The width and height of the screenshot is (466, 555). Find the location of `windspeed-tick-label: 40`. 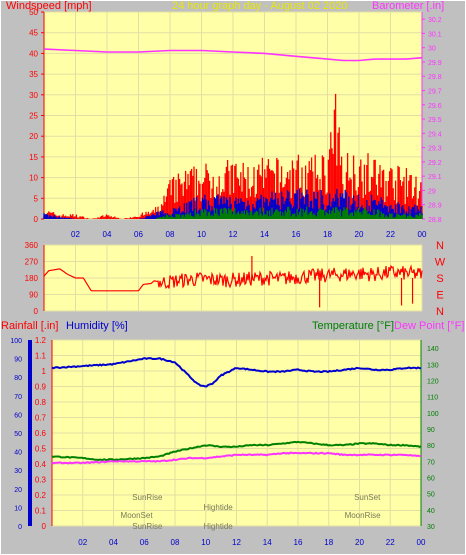

windspeed-tick-label: 40 is located at coordinates (33, 53).